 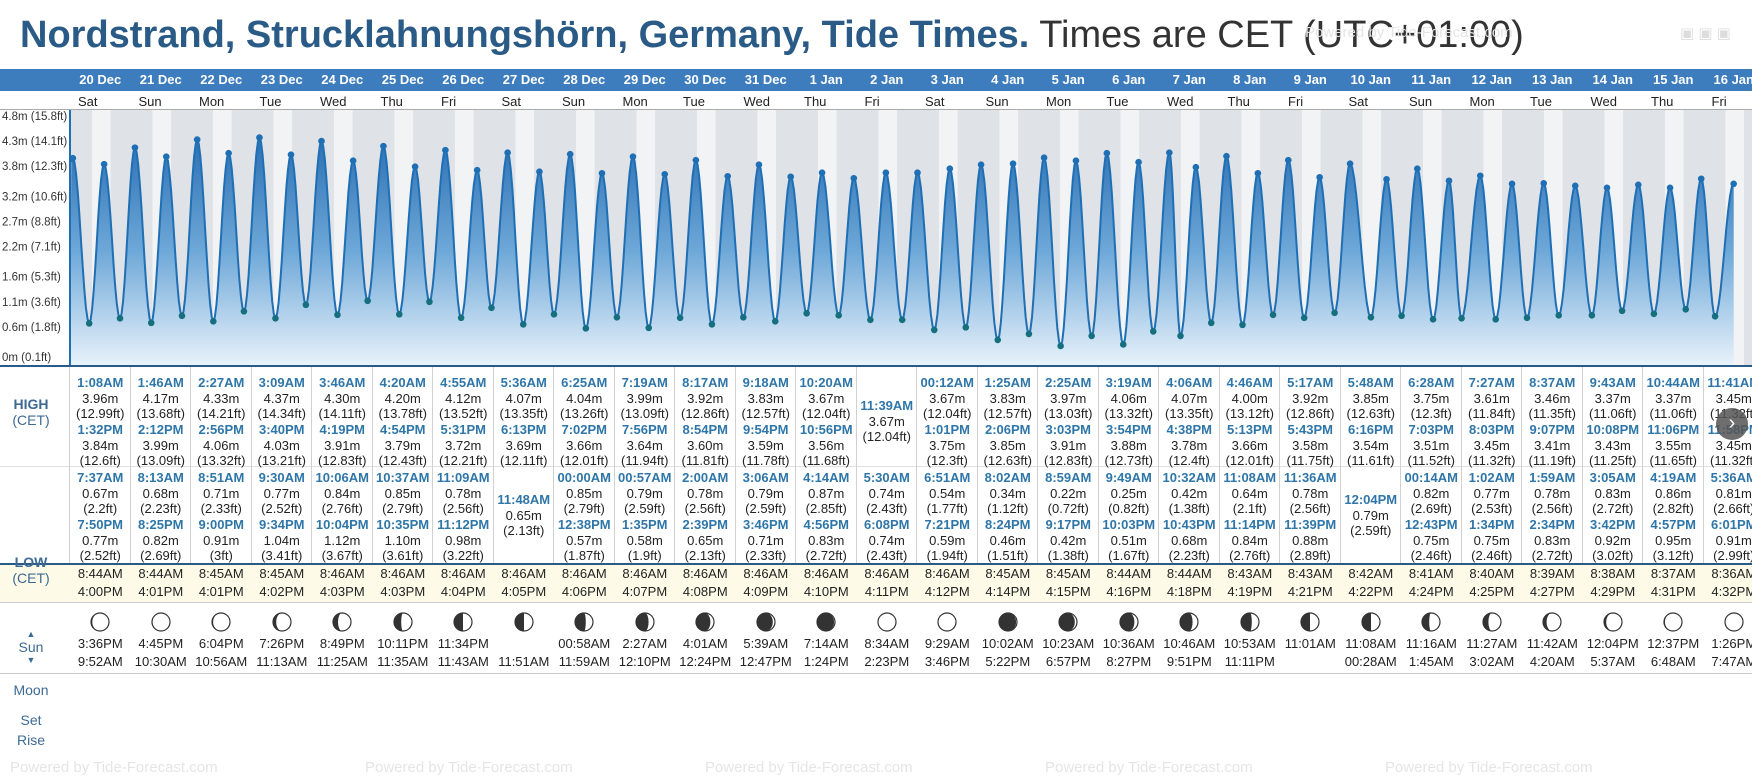 I want to click on l2-tide: 11:14PM 0.84m (2.76ft), so click(x=1250, y=541).